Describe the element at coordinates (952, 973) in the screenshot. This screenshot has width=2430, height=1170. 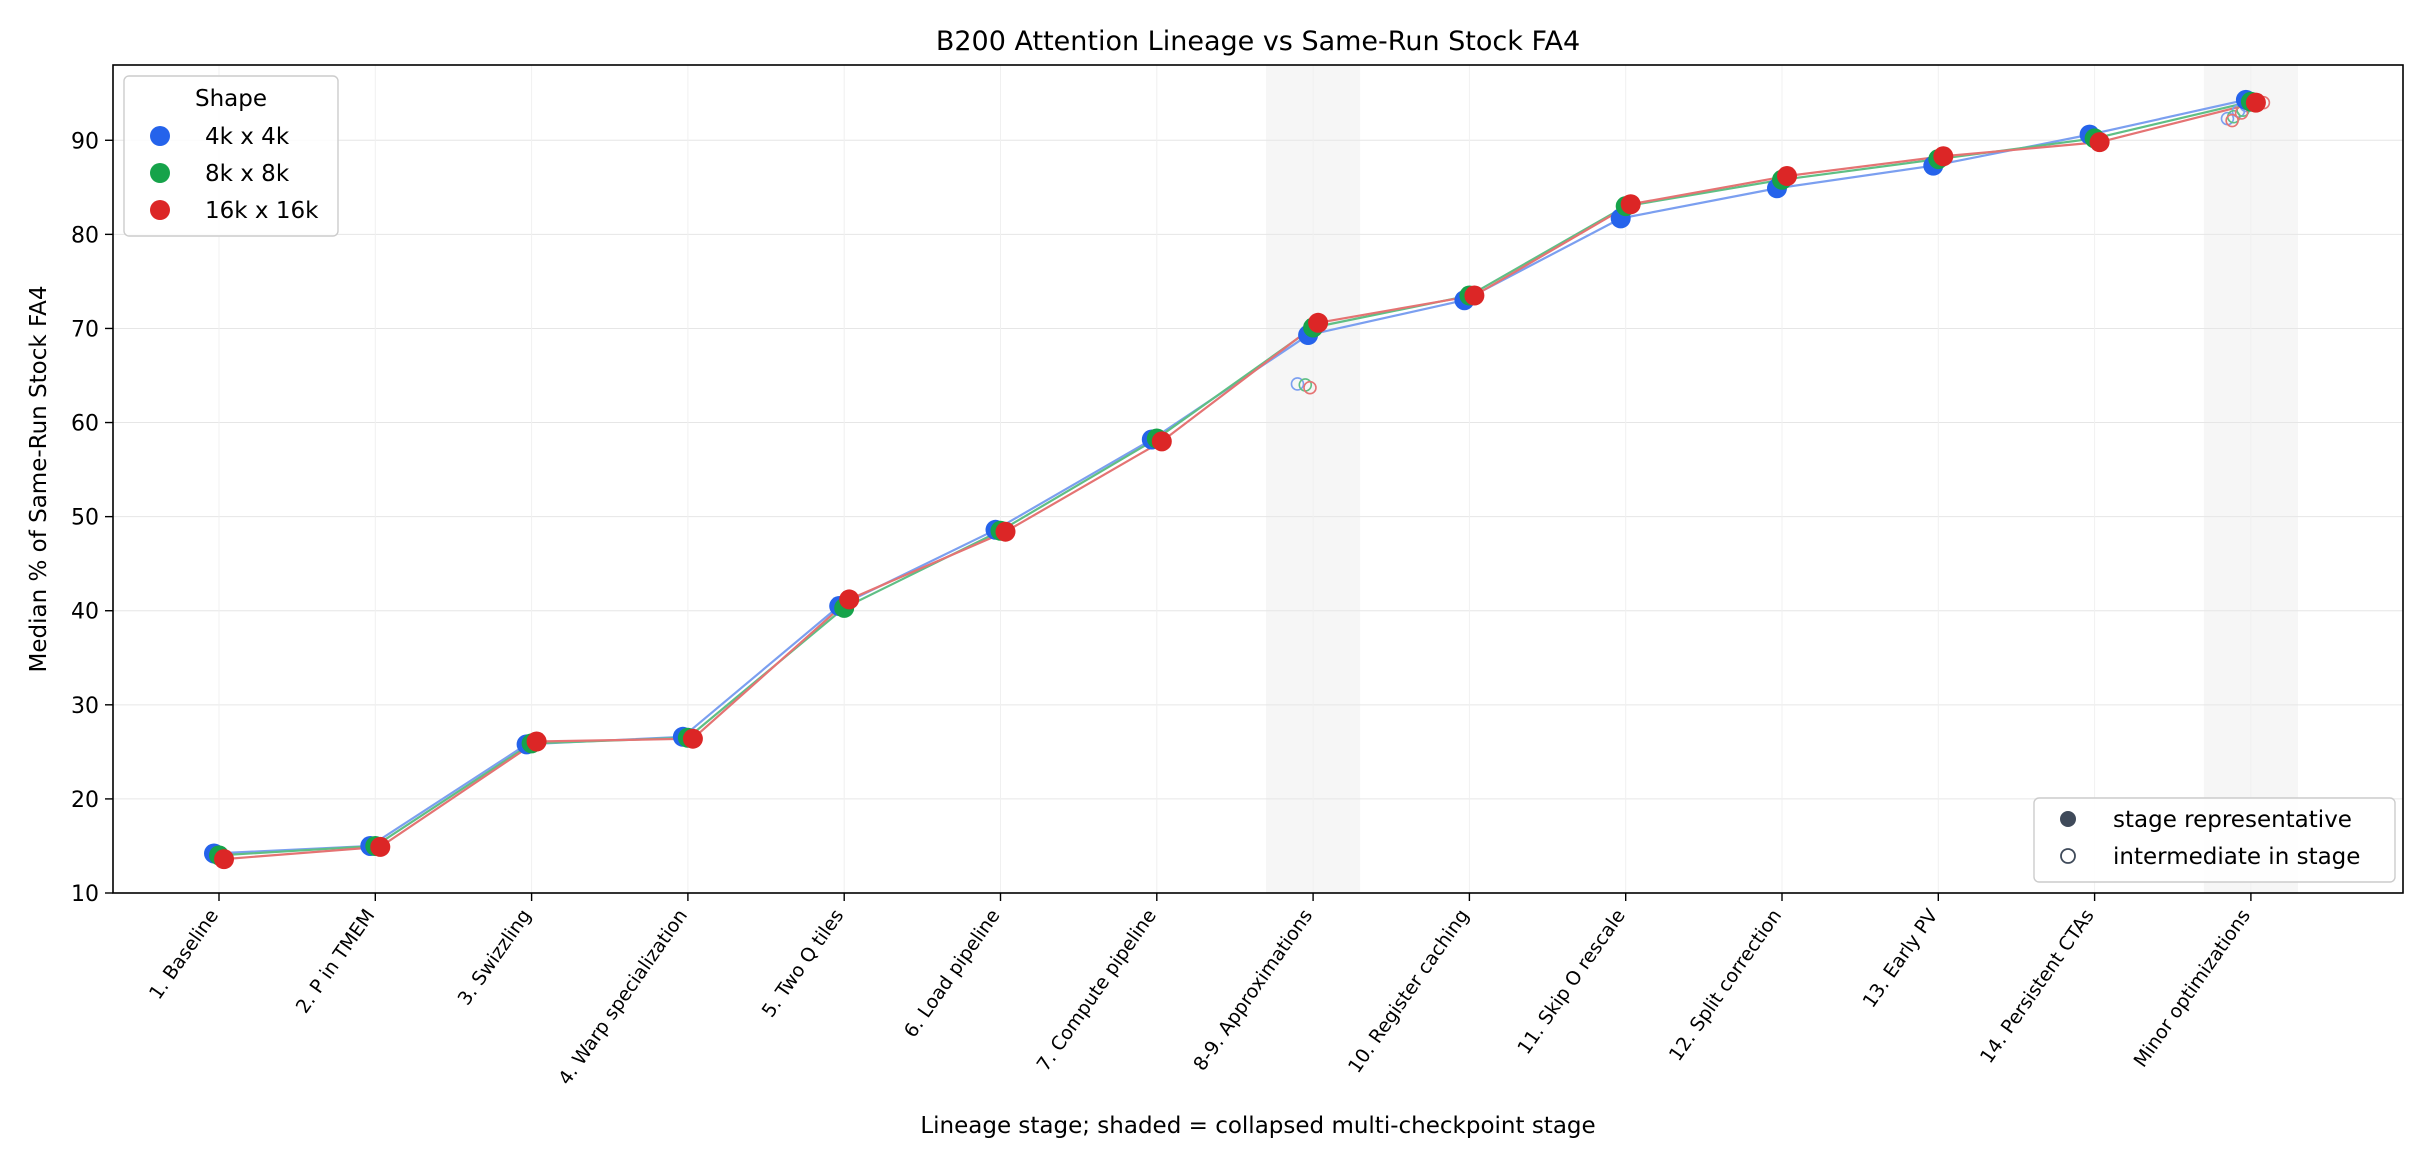
I see `x-tick-label-6-load-pipeline: 6. Load pipeline` at that location.